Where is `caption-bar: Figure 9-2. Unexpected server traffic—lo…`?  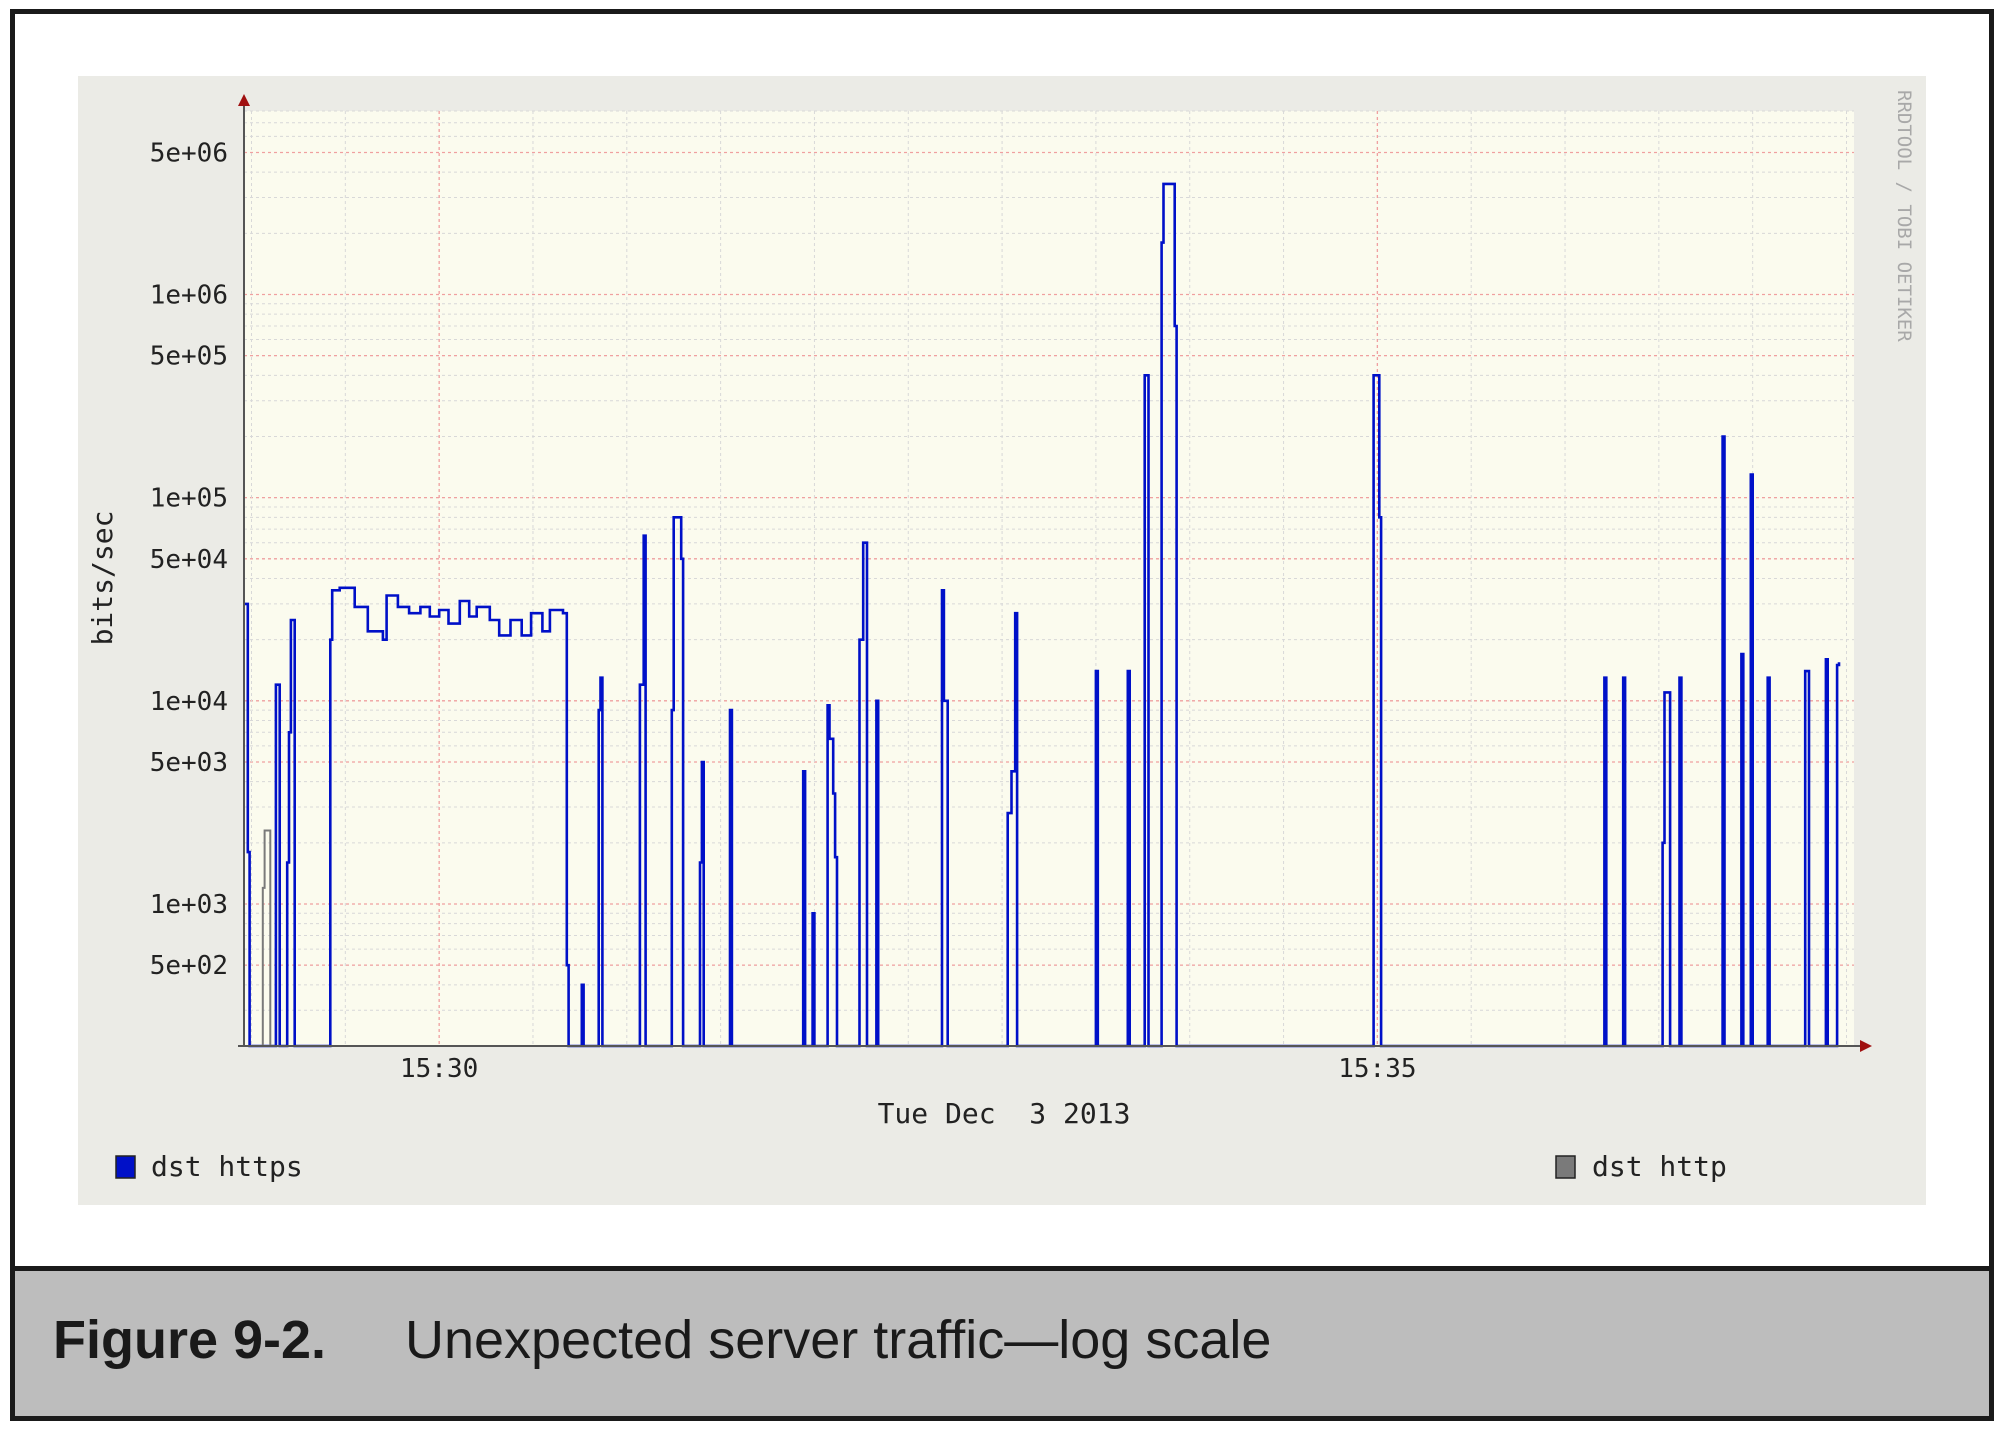
caption-bar: Figure 9-2. Unexpected server traffic—lo… is located at coordinates (1002, 1343).